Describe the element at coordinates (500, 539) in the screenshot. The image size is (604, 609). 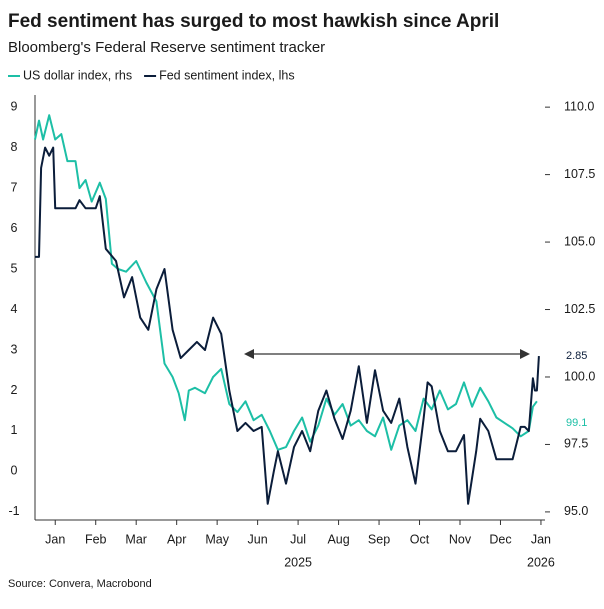
I see `x-tick-label: Dec` at that location.